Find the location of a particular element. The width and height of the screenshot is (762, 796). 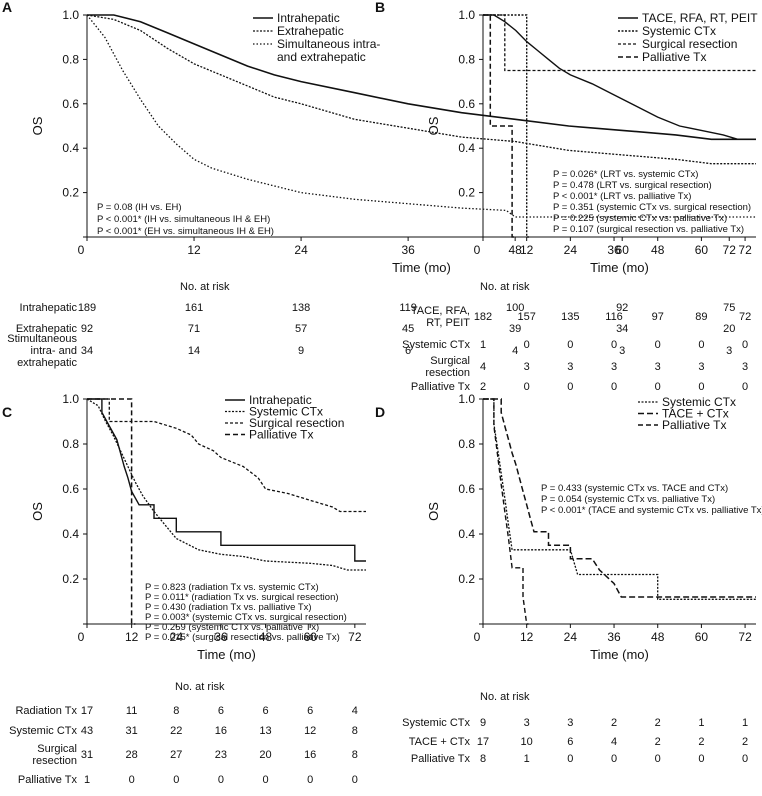

p-value-text: P = 0.478 (LRT vs. surgical resection) is located at coordinates (632, 185).